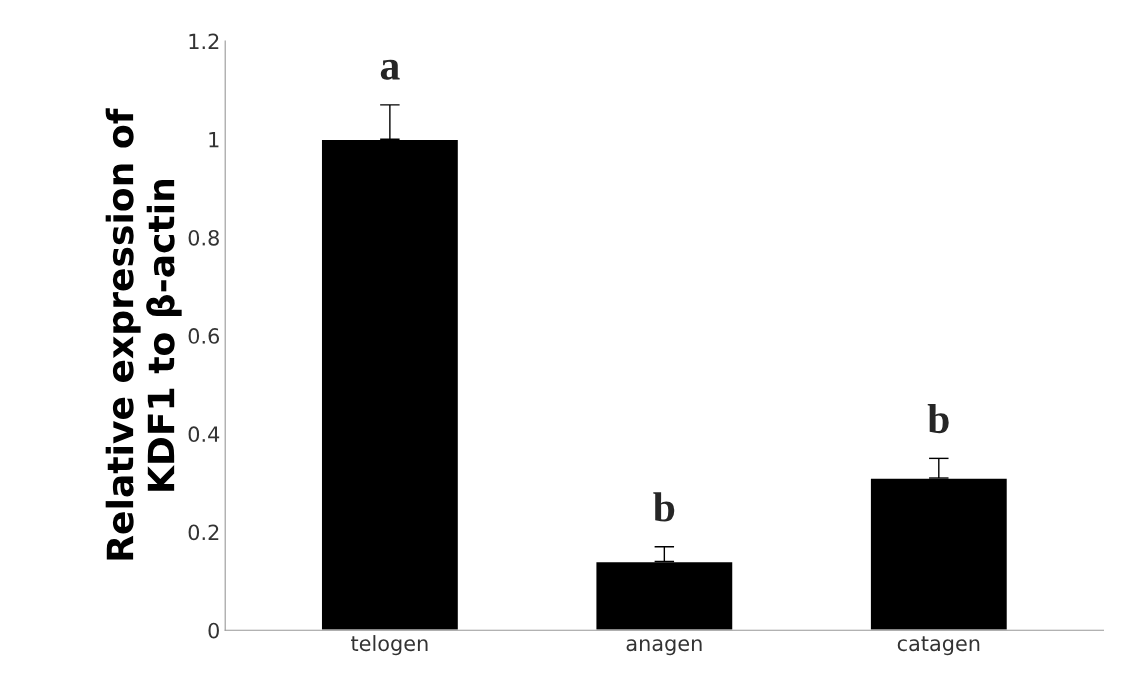 This screenshot has height=685, width=1126. Describe the element at coordinates (939, 554) in the screenshot. I see `bar` at that location.